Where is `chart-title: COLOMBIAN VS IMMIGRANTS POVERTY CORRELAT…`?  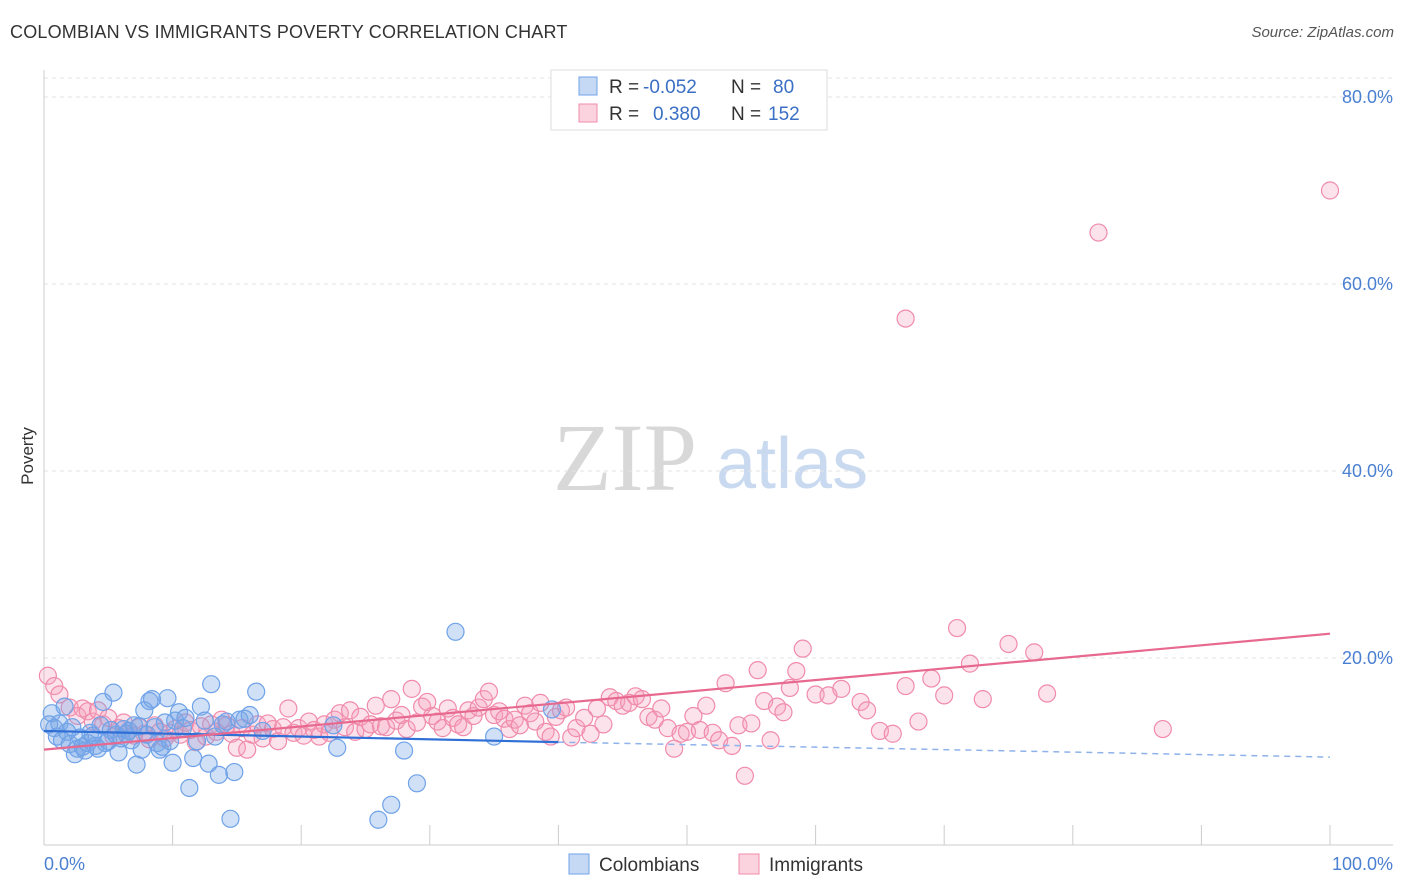
chart-title: COLOMBIAN VS IMMIGRANTS POVERTY CORRELAT… is located at coordinates (289, 32).